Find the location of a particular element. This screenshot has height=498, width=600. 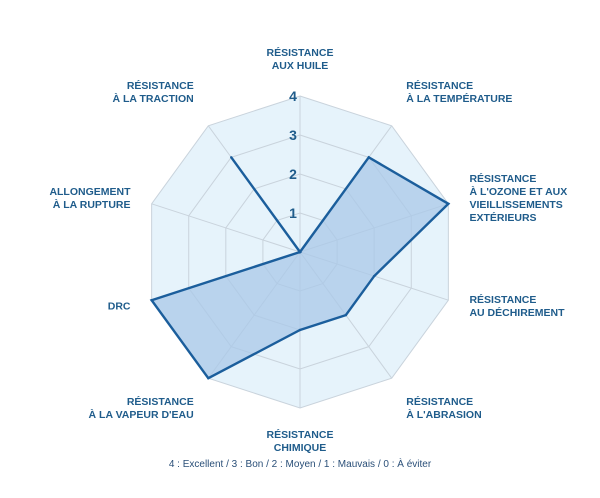

radial-tick-label: 1 is located at coordinates (293, 213).